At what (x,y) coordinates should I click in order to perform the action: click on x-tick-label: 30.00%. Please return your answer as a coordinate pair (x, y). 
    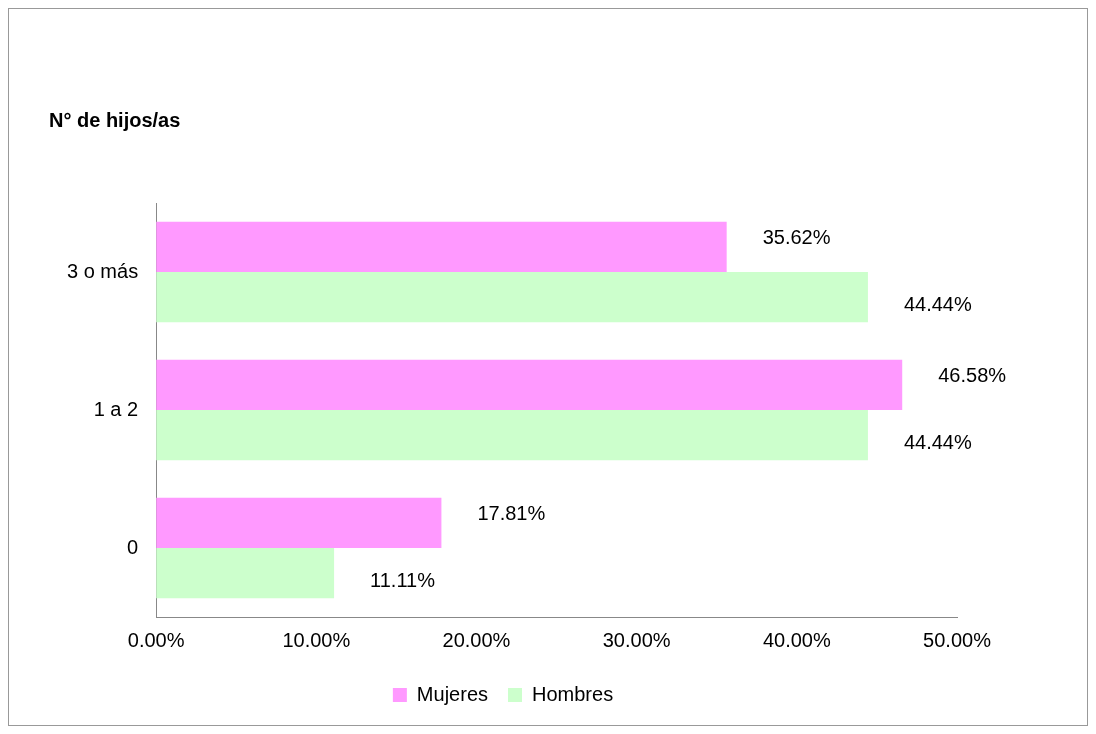
    Looking at the image, I should click on (636, 639).